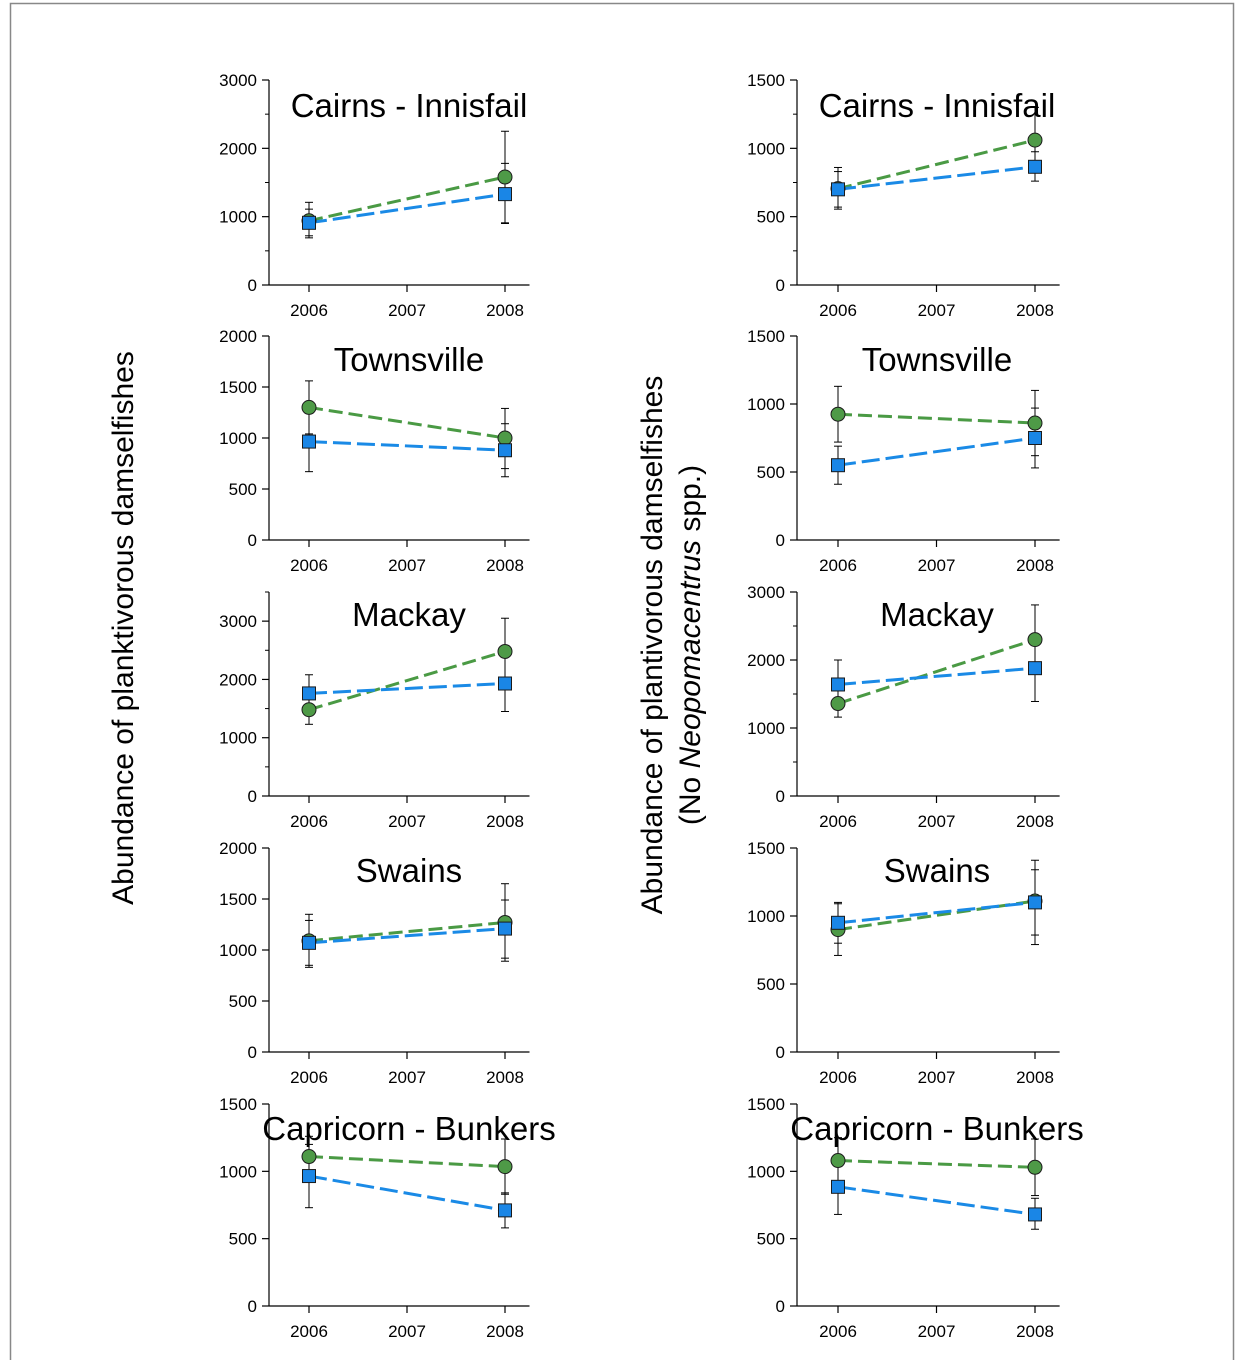  I want to click on right-y-axis-label-genus: Neopomacentrus, so click(690, 654).